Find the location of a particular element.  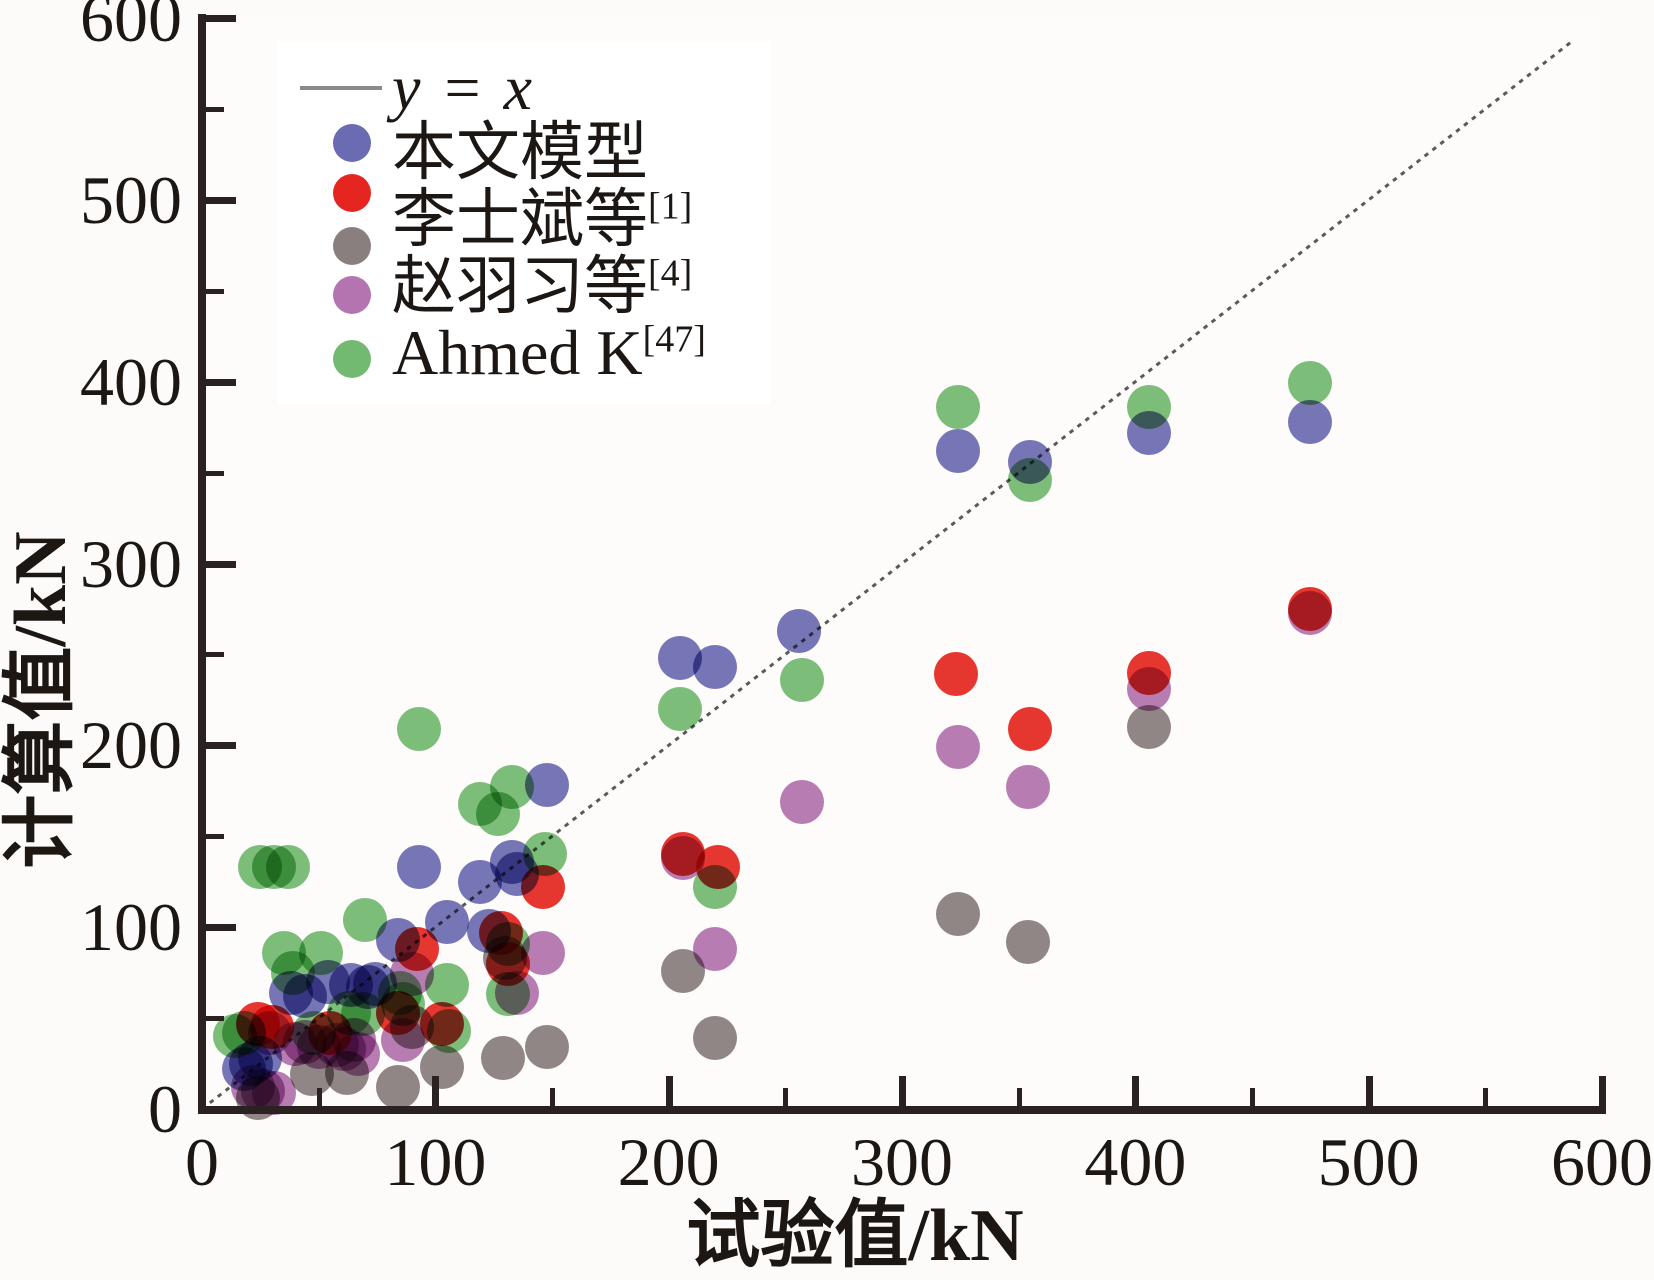

legend-label-2: 赵羽习等[4] is located at coordinates (542, 286).